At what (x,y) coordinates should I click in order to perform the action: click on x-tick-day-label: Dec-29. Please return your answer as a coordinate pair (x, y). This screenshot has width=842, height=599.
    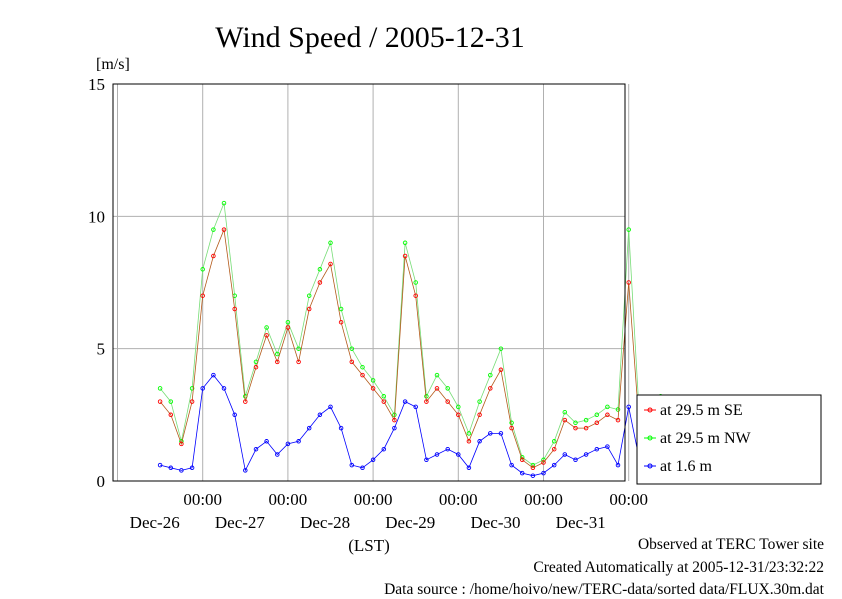
    Looking at the image, I should click on (410, 522).